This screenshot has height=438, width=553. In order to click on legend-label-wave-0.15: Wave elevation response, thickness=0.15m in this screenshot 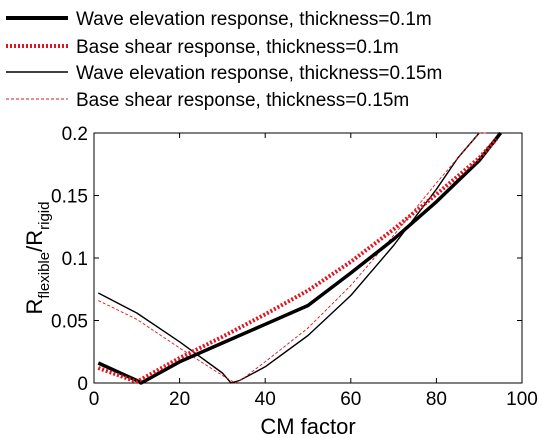, I will do `click(259, 73)`.